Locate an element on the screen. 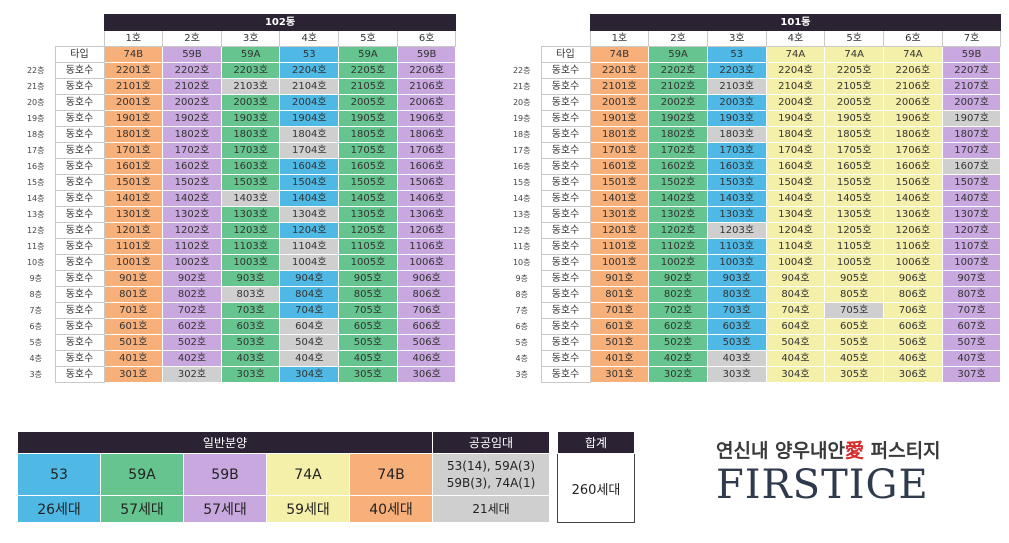 The width and height of the screenshot is (1009, 543). unit-cell: 706호 is located at coordinates (426, 310).